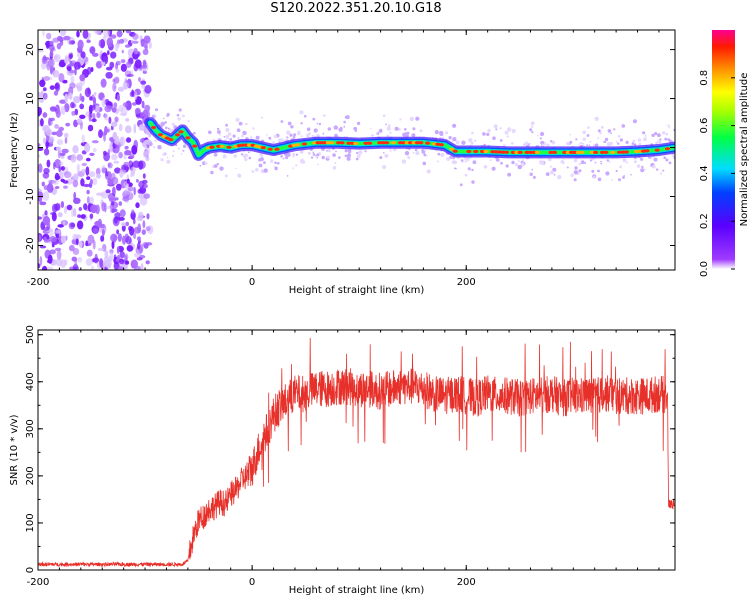  Describe the element at coordinates (30, 245) in the screenshot. I see `spectrogram-ytick-label: -20` at that location.